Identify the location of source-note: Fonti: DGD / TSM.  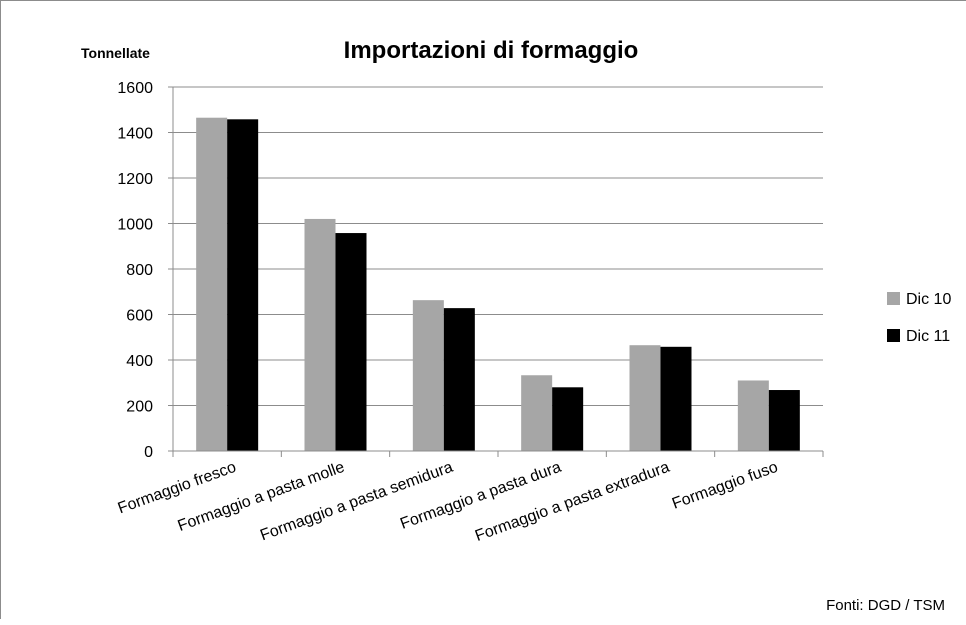
(885, 605).